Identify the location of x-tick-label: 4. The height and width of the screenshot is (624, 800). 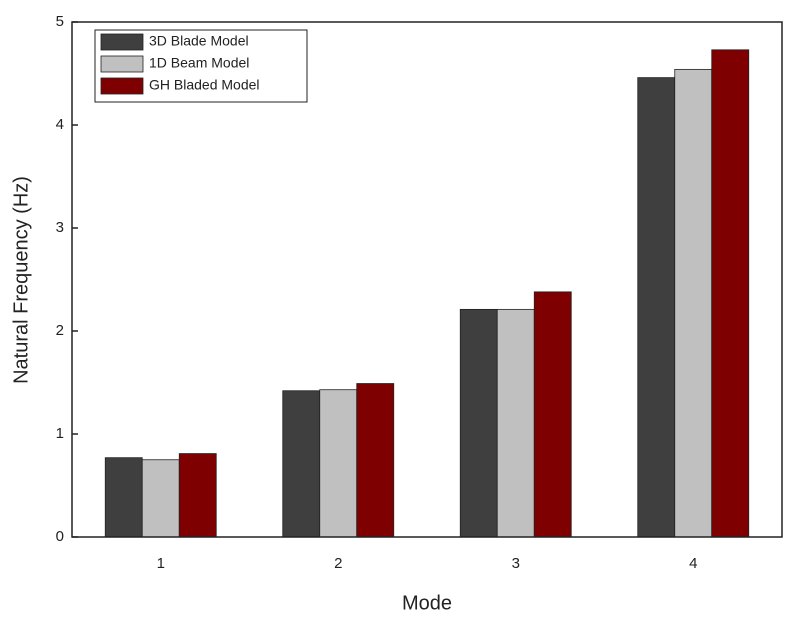
(693, 563).